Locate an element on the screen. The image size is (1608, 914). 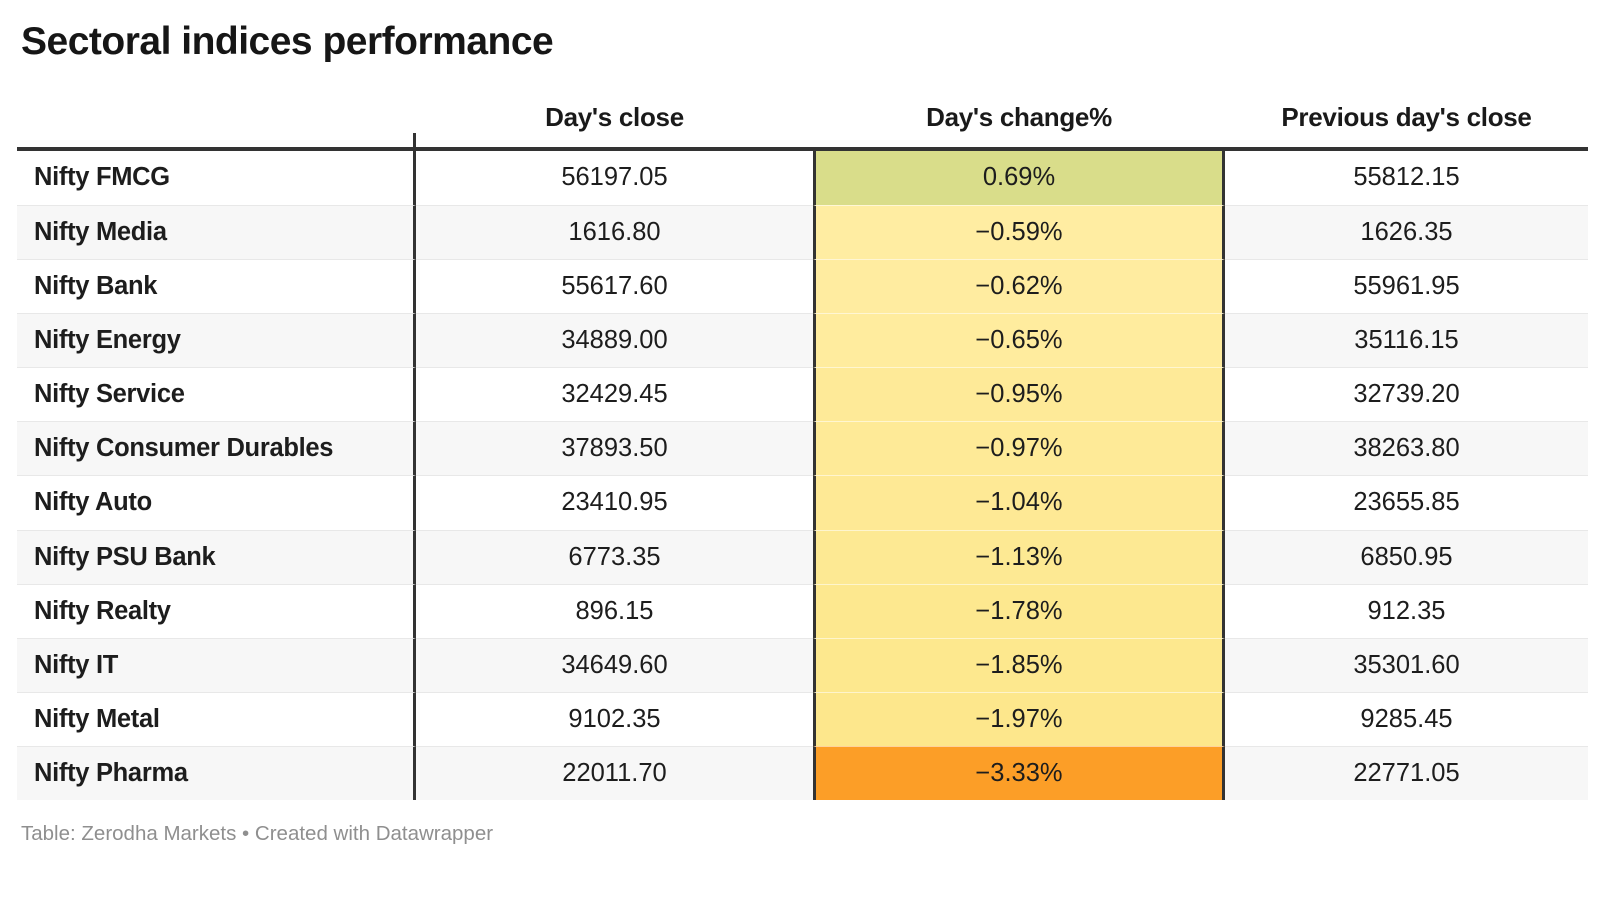
cell-days-change-heatmap: −1.97% is located at coordinates (1019, 718).